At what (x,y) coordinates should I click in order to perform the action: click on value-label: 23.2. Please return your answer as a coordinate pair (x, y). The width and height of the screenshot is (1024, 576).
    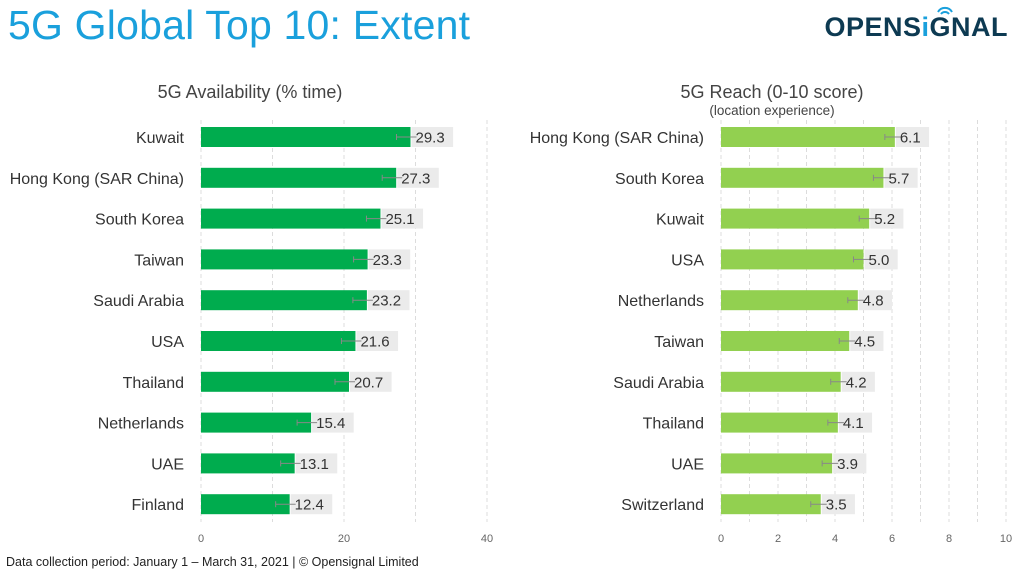
    Looking at the image, I should click on (386, 301).